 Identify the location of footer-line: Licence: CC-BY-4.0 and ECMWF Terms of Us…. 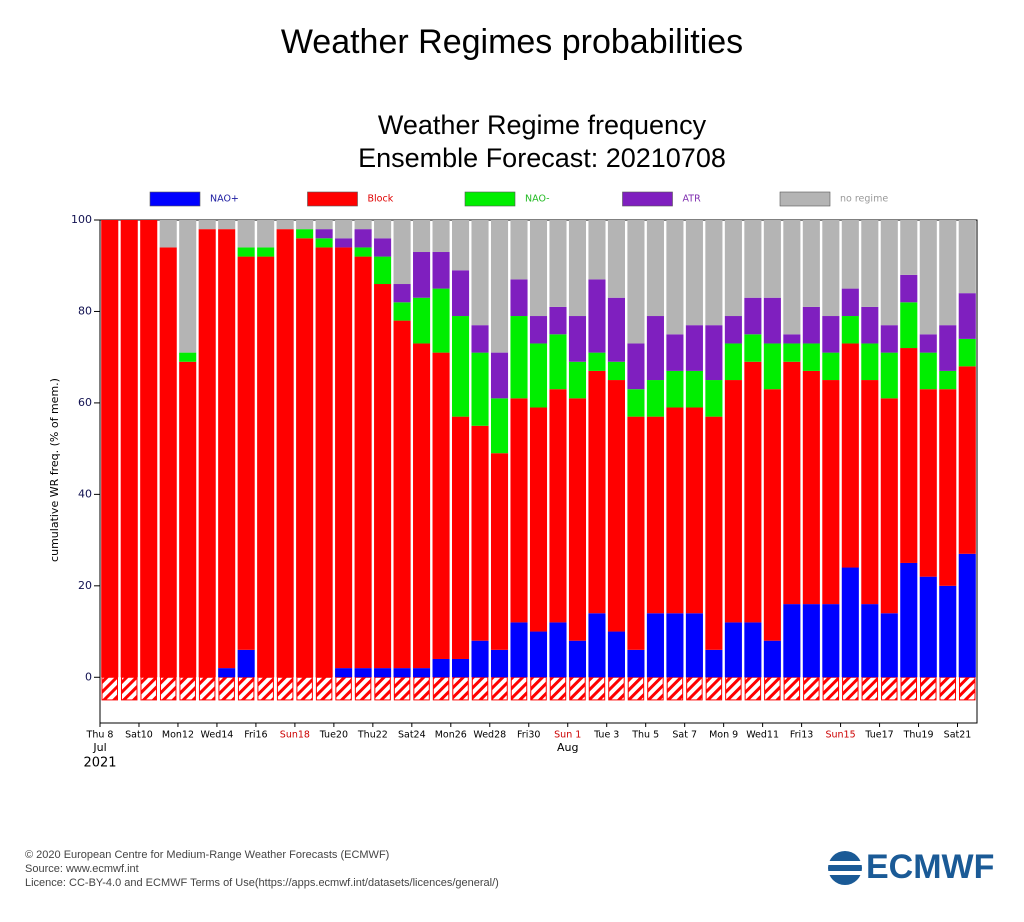
(262, 883).